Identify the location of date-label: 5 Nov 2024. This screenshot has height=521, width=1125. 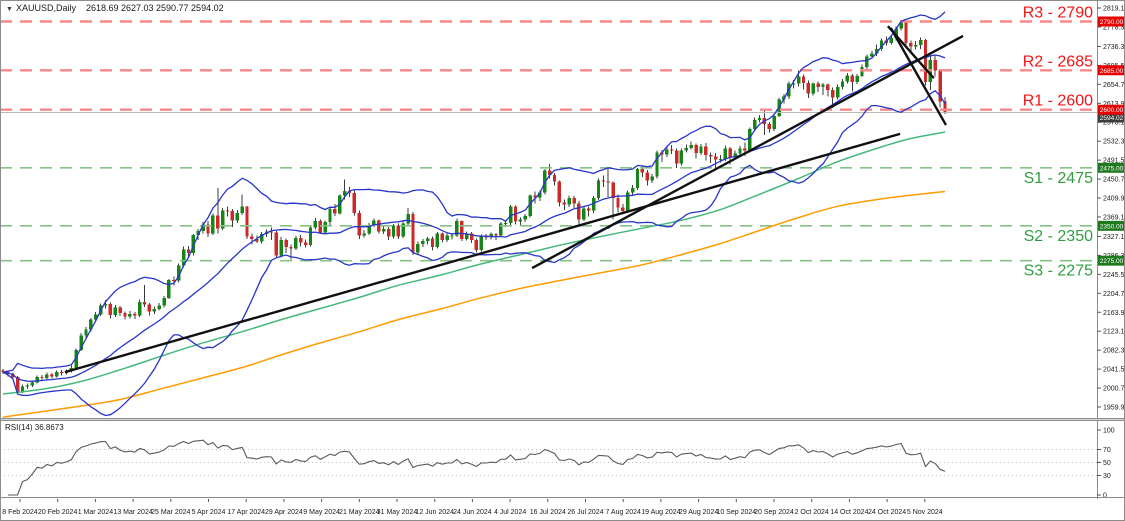
(925, 512).